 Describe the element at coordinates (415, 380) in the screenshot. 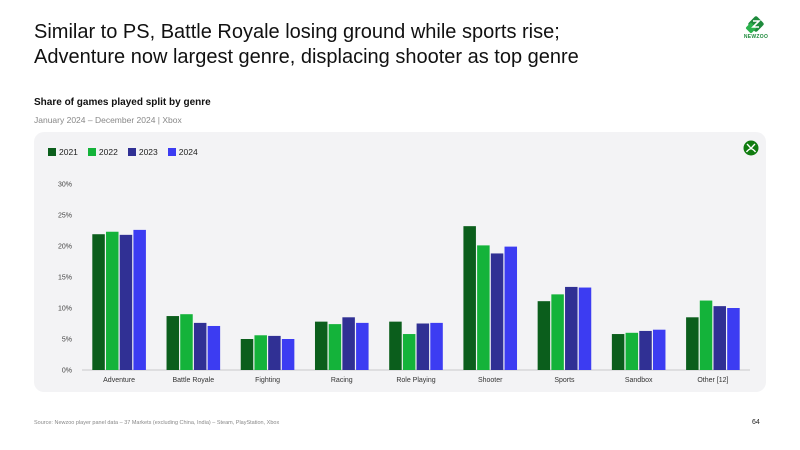

I see `x-tick-label: Role Playing` at that location.